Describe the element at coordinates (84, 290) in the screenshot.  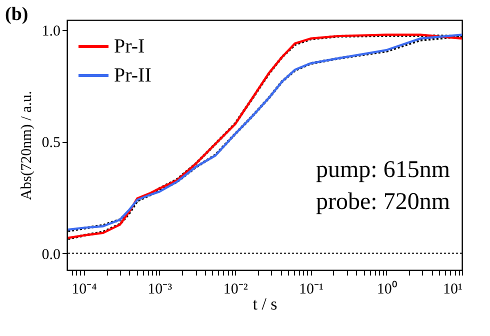
I see `x-tick-label: 10⁻⁴` at that location.